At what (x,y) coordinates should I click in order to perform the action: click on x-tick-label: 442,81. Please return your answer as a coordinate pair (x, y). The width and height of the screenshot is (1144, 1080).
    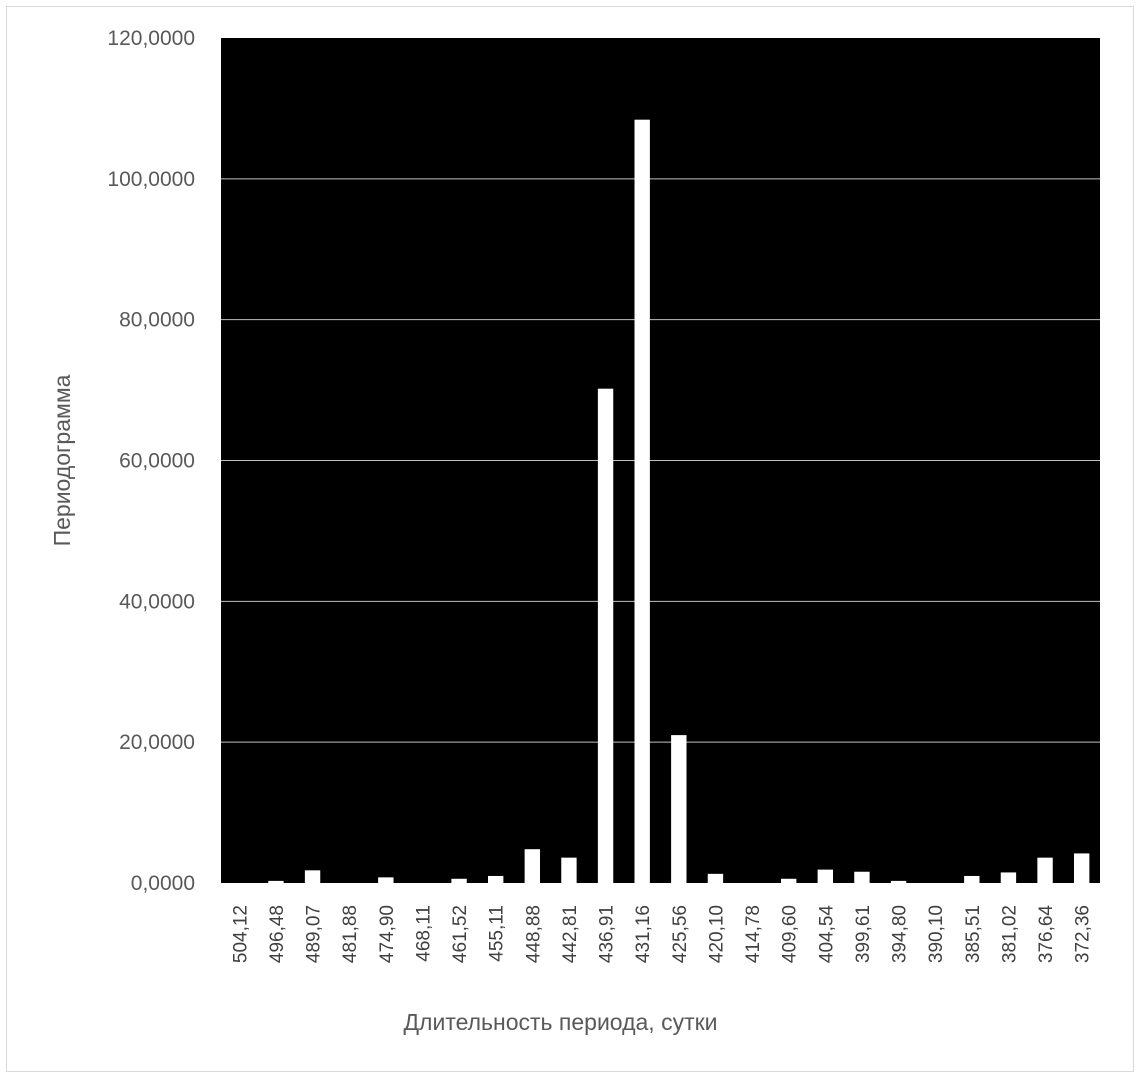
    Looking at the image, I should click on (570, 934).